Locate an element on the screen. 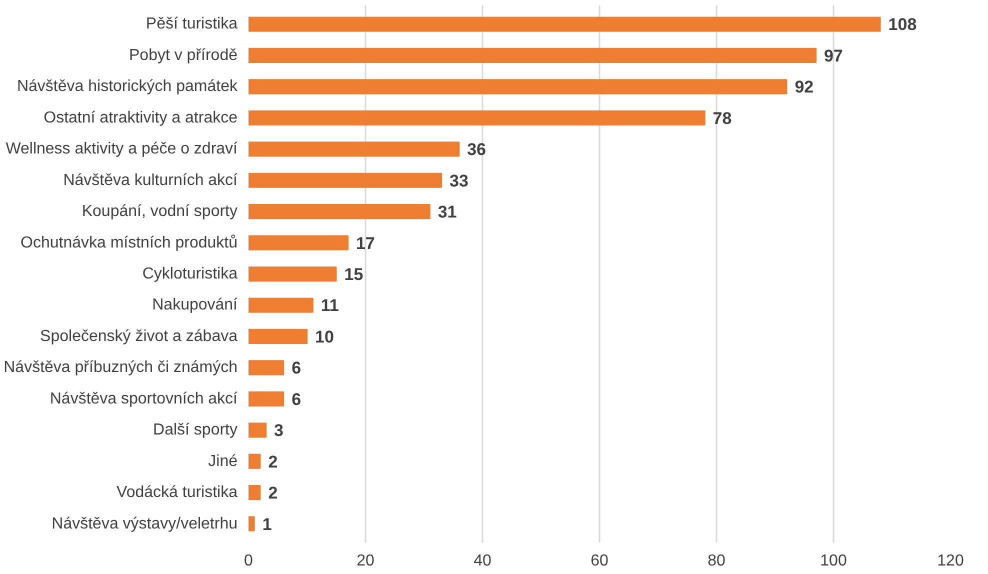 Image resolution: width=988 pixels, height=574 pixels. data-label: 78 is located at coordinates (722, 118).